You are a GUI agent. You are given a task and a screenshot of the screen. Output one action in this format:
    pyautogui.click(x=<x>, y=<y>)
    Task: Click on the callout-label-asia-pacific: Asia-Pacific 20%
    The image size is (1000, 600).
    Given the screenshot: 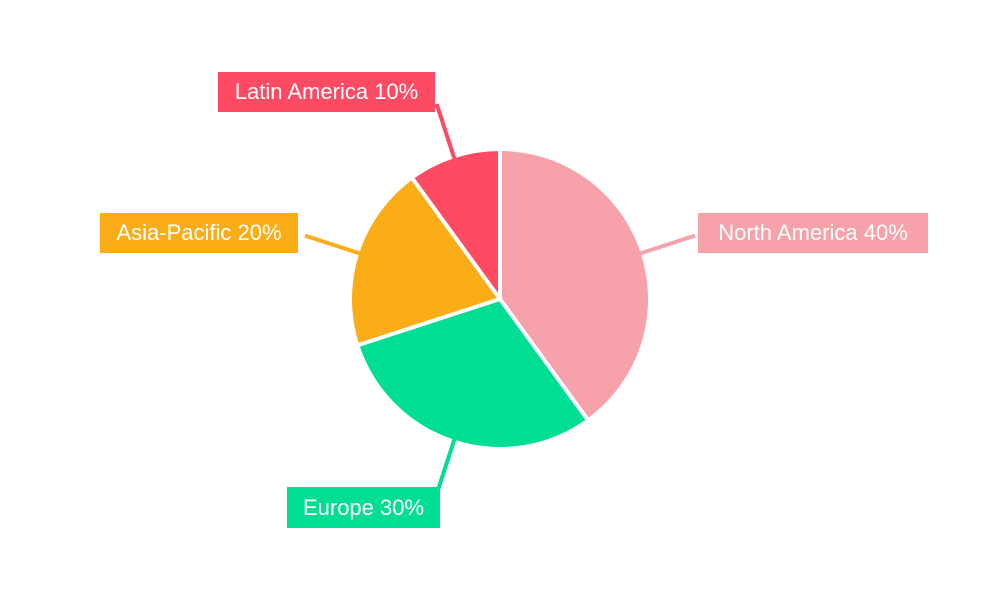 What is the action you would take?
    pyautogui.click(x=199, y=233)
    